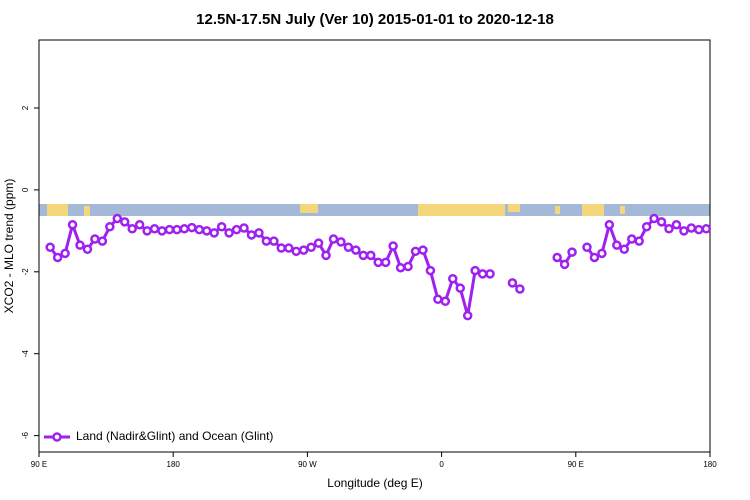 This screenshot has width=750, height=500. What do you see at coordinates (25, 107) in the screenshot?
I see `y-tick-label: 2` at bounding box center [25, 107].